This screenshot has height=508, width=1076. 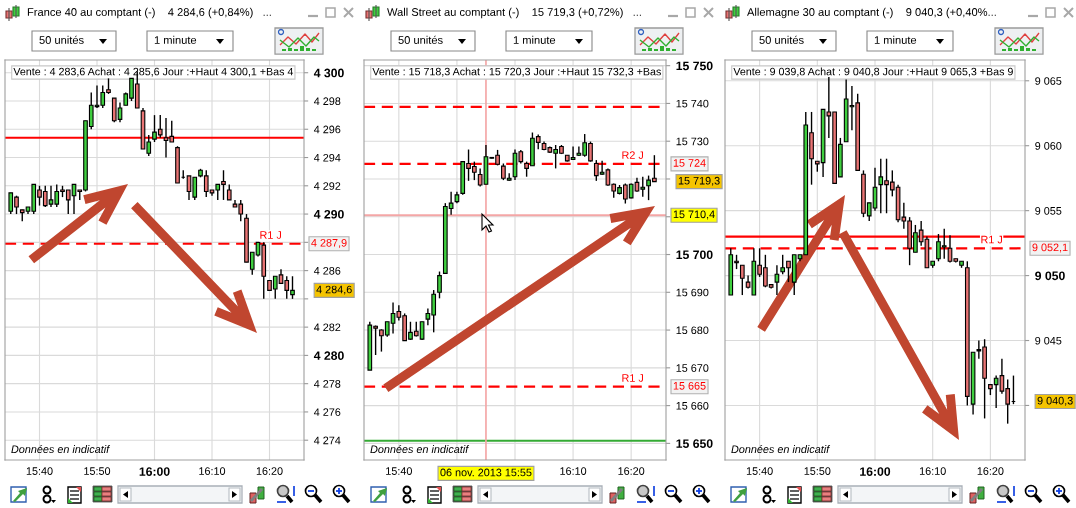 What do you see at coordinates (694, 215) in the screenshot?
I see `ref-line-label: 15 710,4` at bounding box center [694, 215].